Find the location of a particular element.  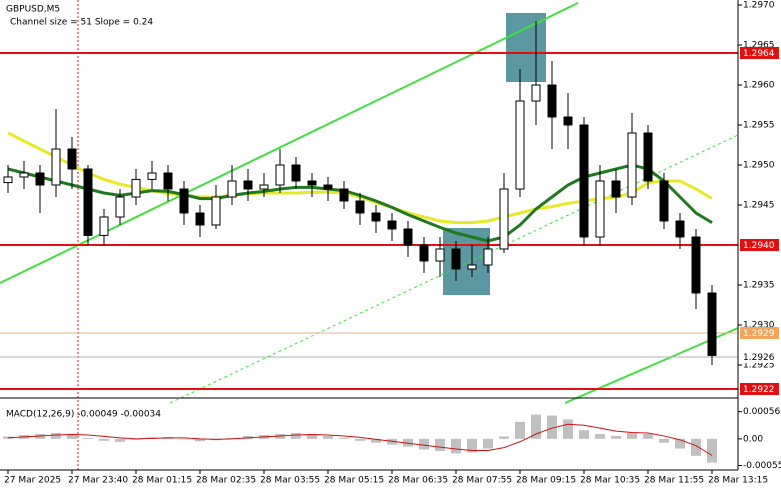

y-tick-label: 1.2935 is located at coordinates (759, 286).